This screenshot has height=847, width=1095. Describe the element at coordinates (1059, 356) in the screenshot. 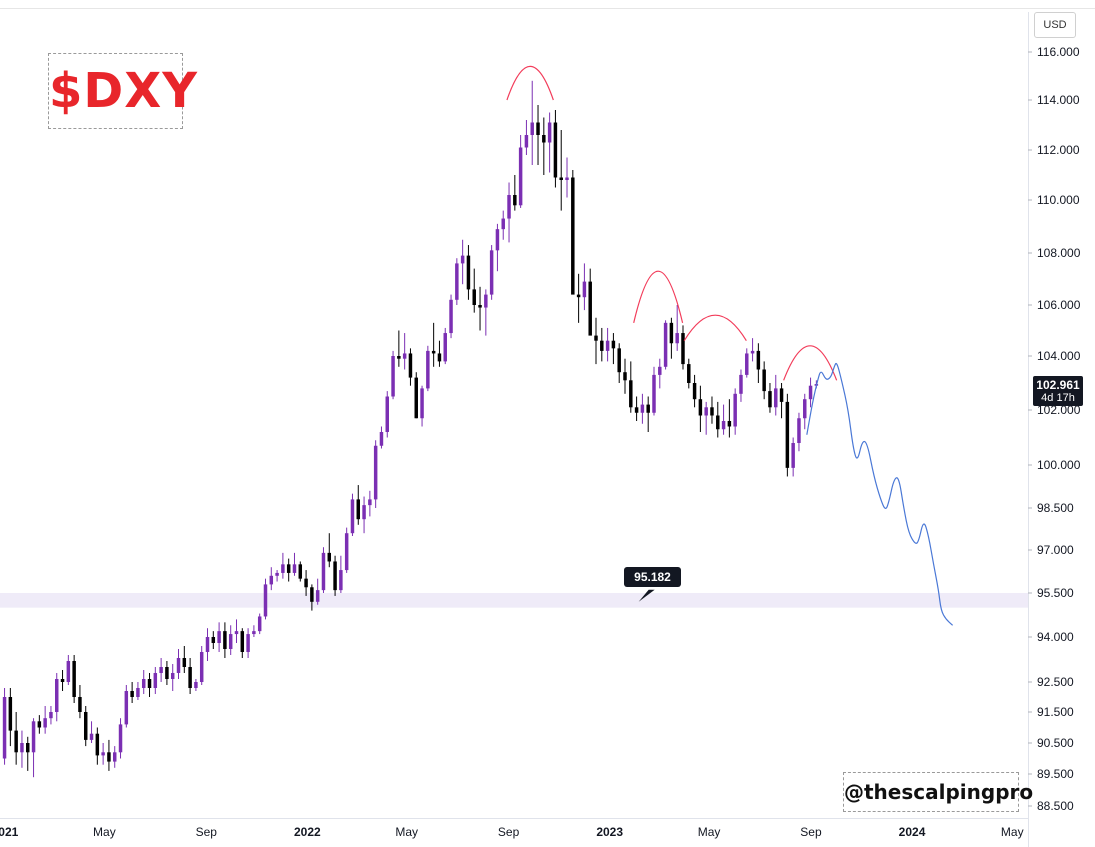

I see `y-tick-label: 104.000` at that location.